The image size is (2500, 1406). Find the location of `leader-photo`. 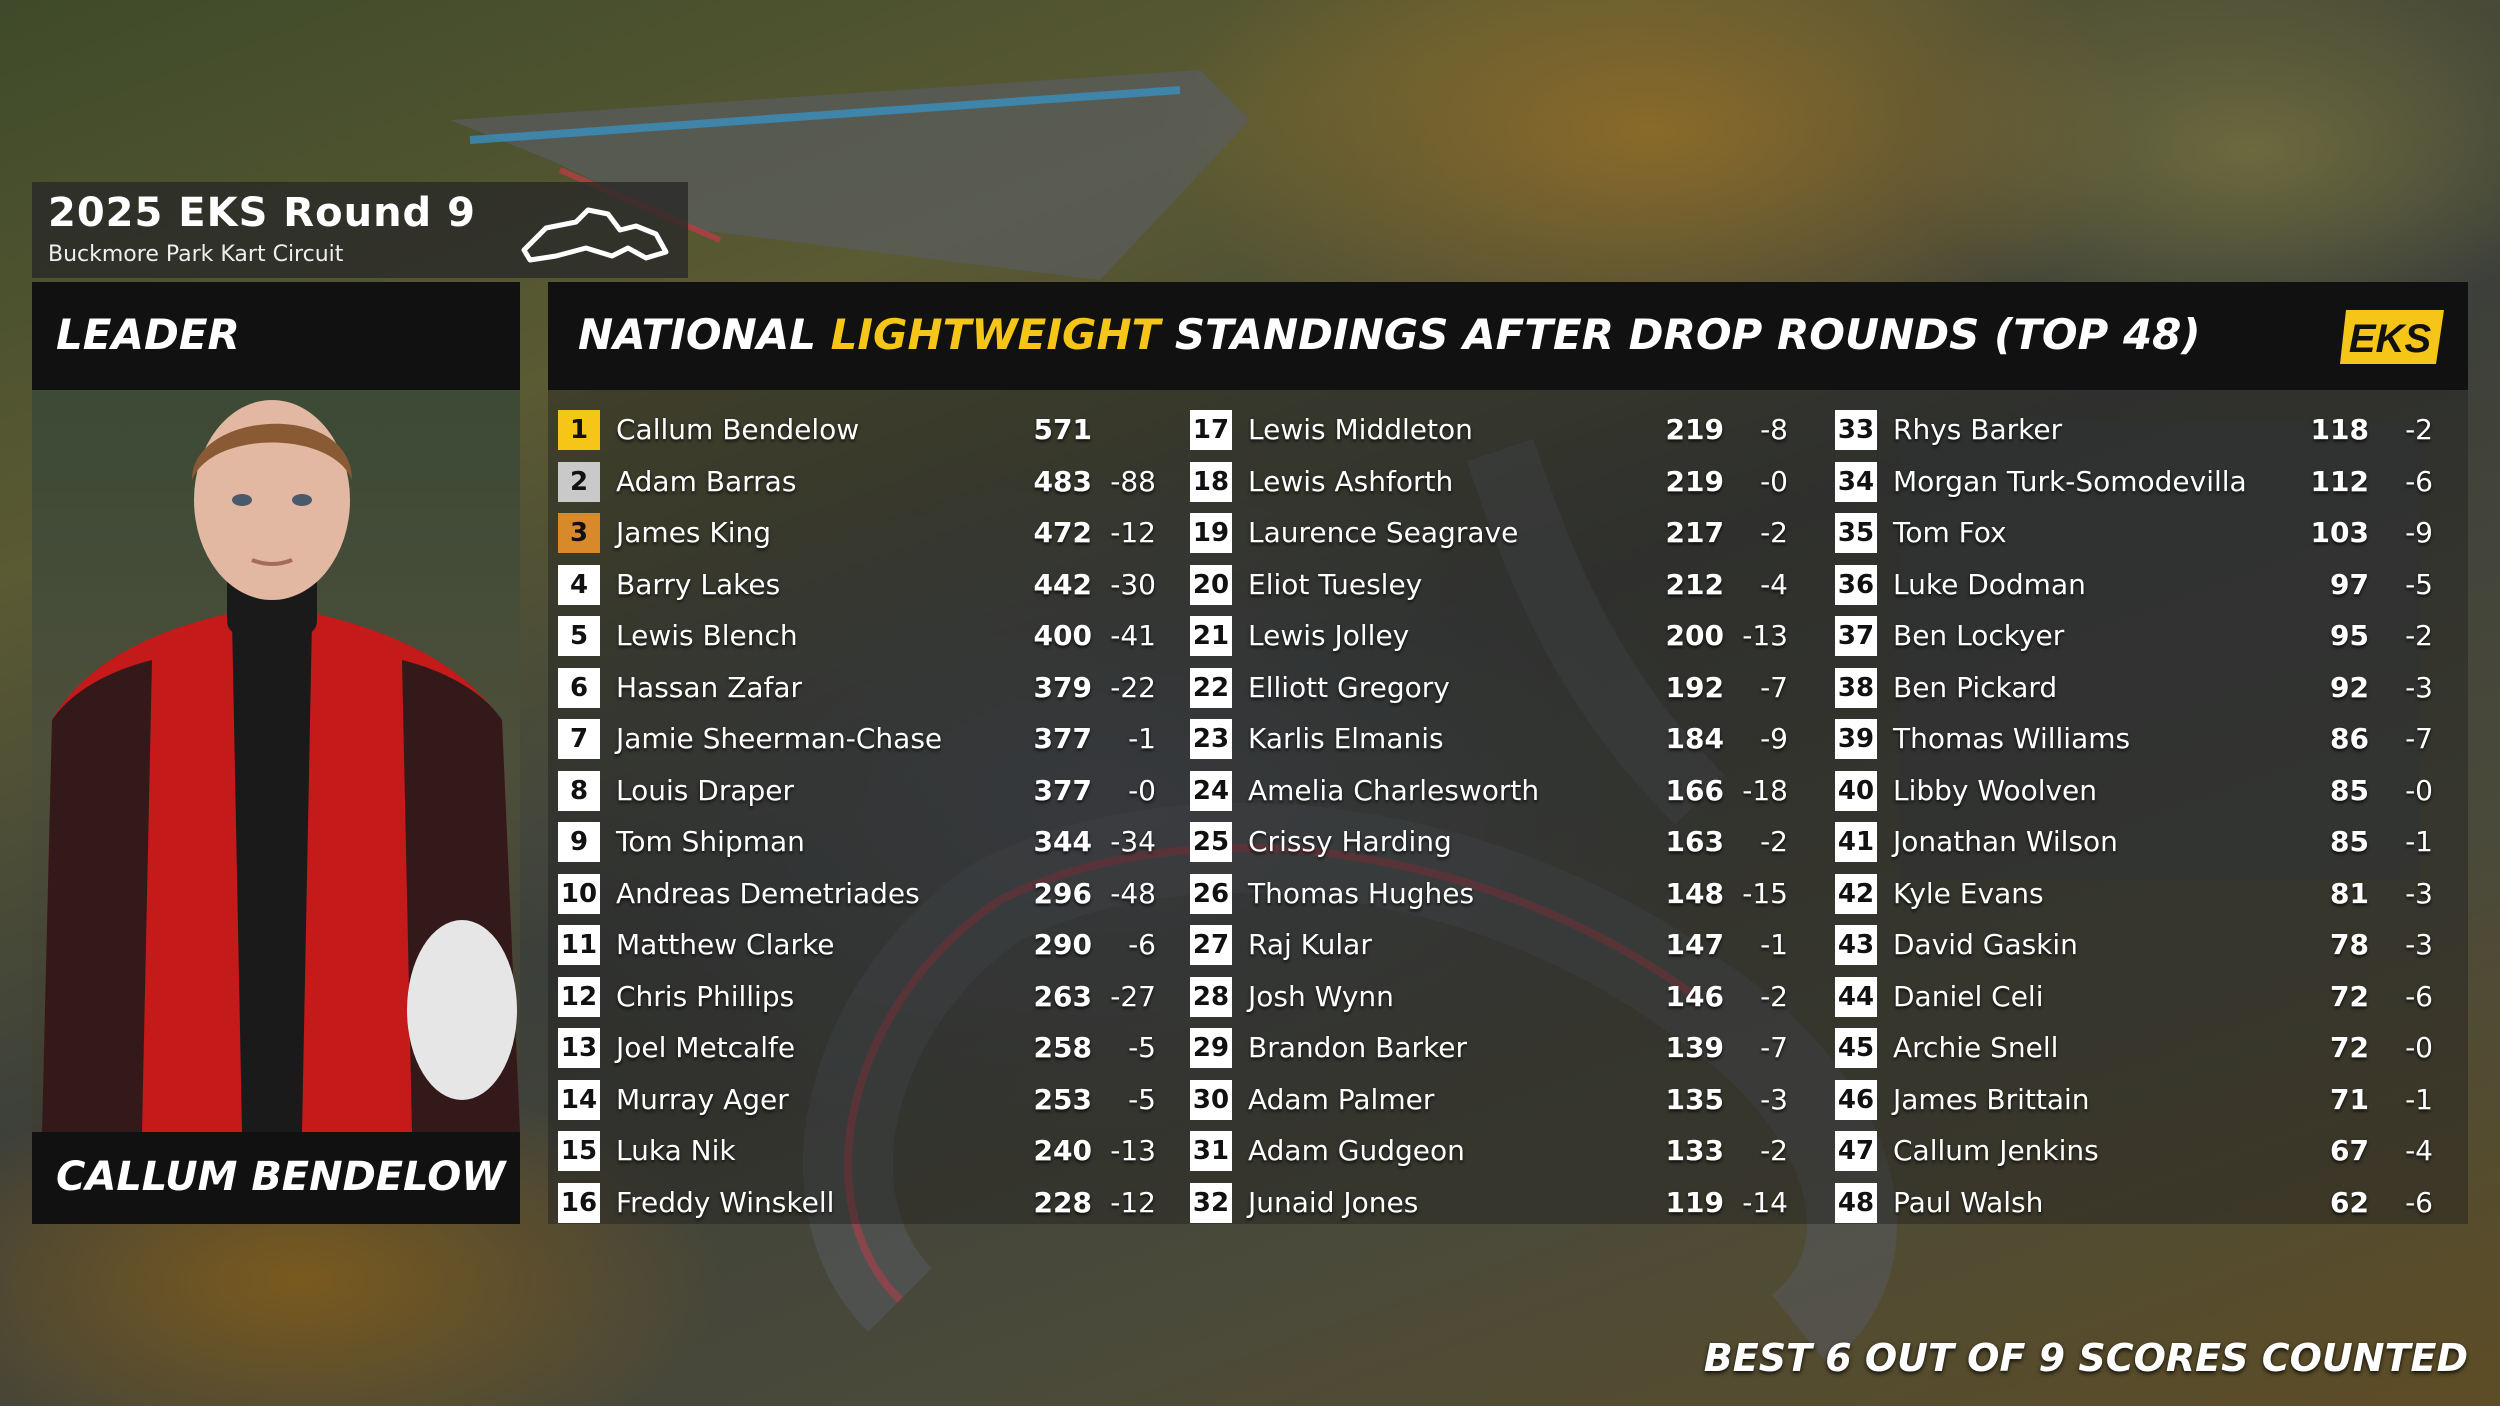

leader-photo is located at coordinates (276, 761).